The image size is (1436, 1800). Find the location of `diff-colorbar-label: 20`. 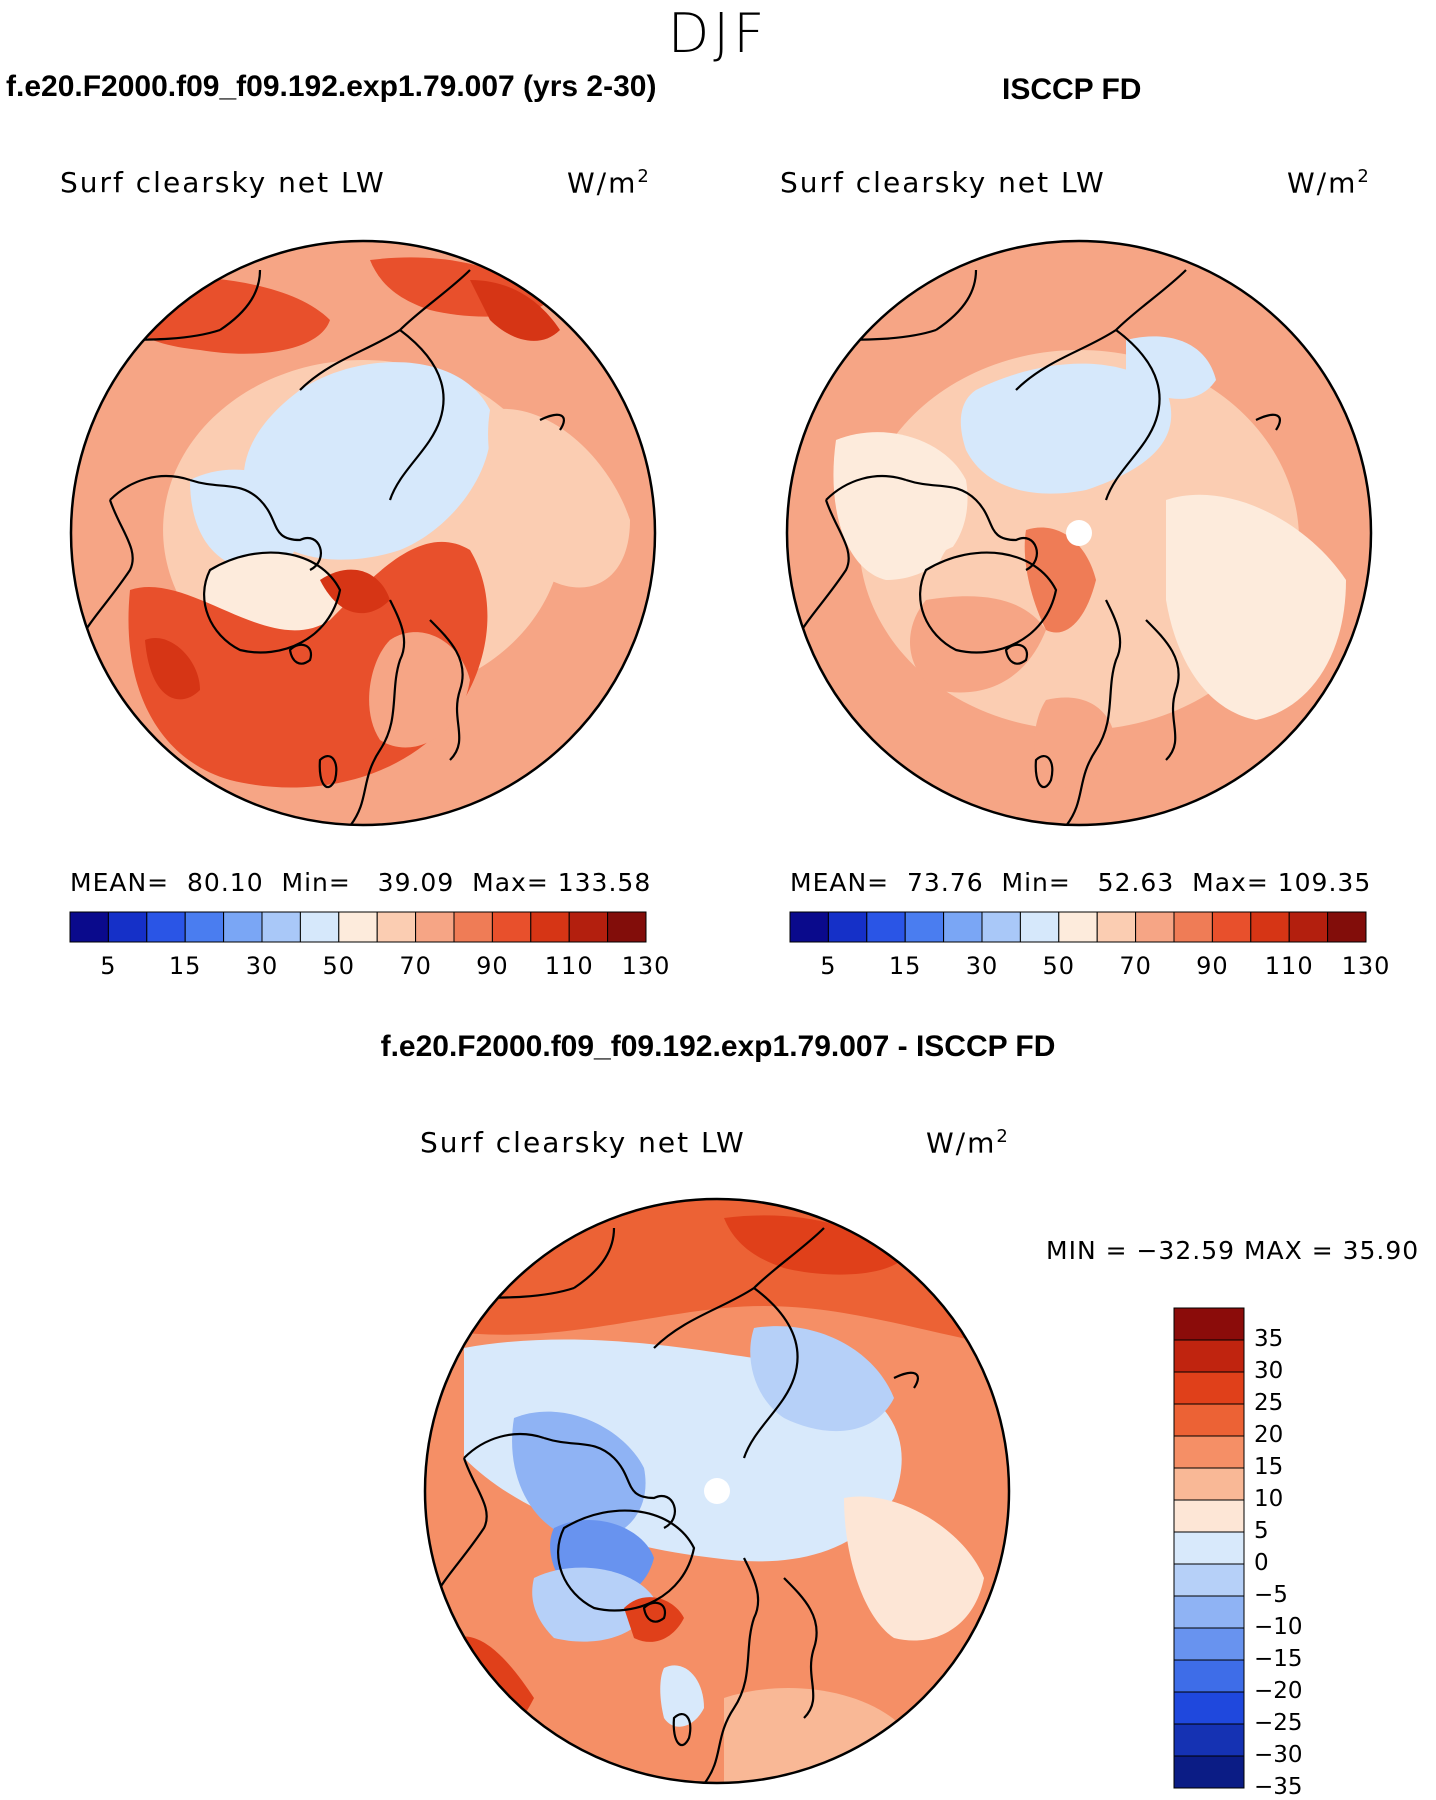

diff-colorbar-label: 20 is located at coordinates (1269, 1435).